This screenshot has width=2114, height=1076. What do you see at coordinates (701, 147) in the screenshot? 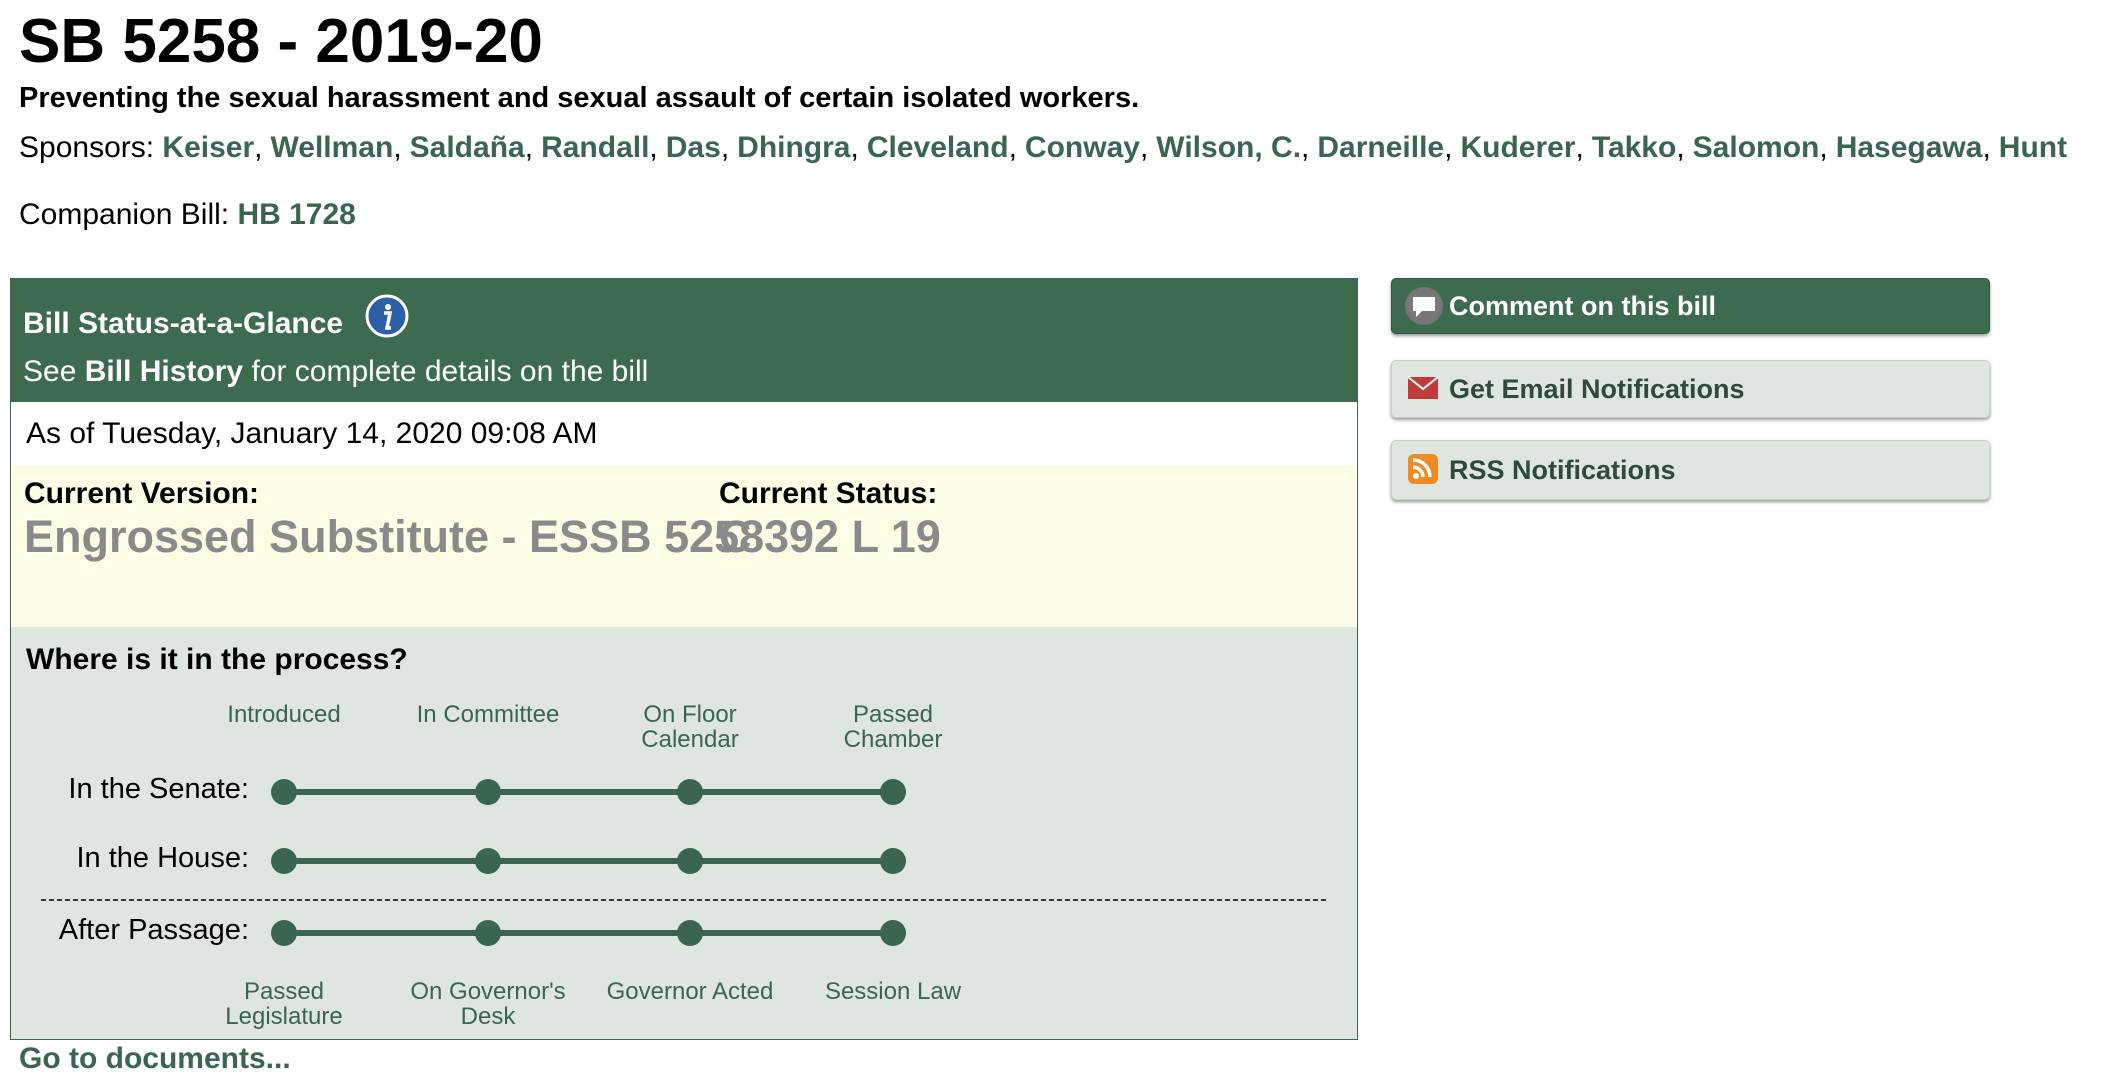
I see `sponsor-link: Das` at bounding box center [701, 147].